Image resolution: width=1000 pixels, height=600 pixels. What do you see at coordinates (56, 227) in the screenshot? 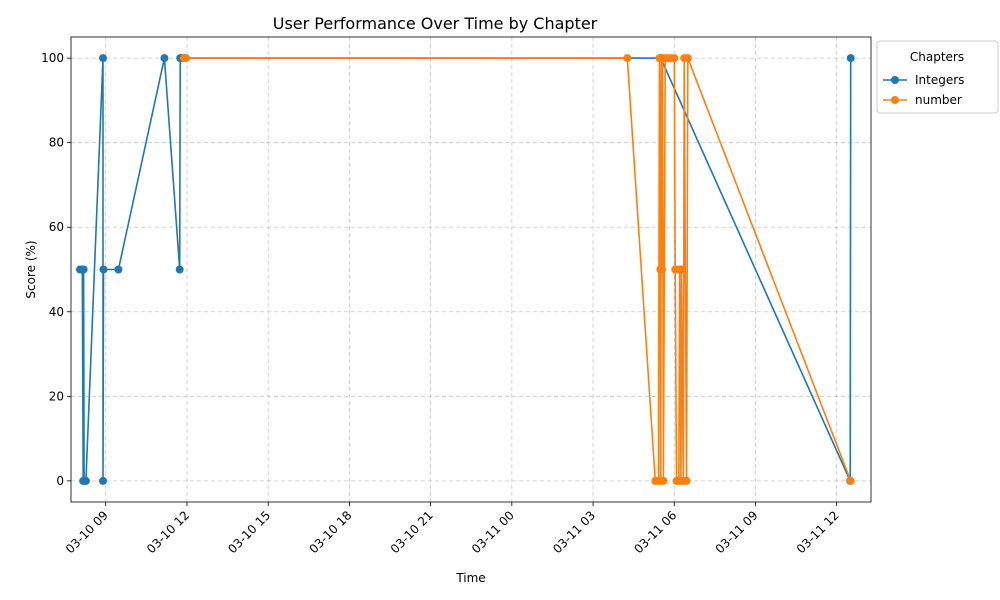
I see `y-tick-label: 60` at bounding box center [56, 227].